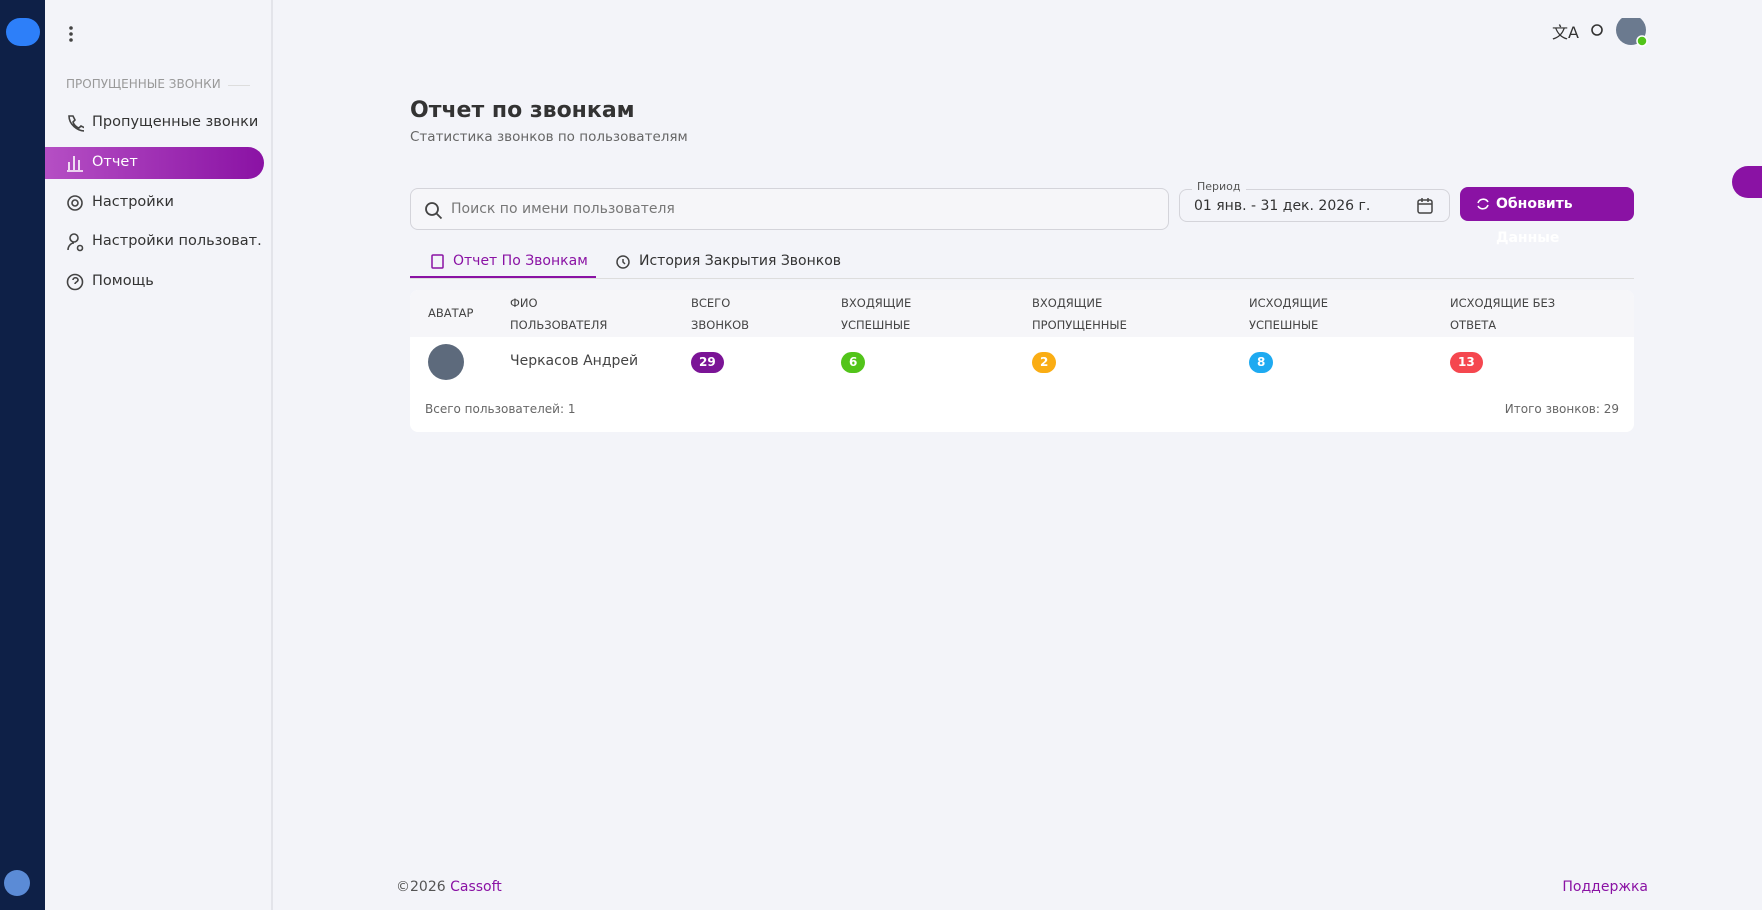 The width and height of the screenshot is (1762, 910). I want to click on top-icons: 文A, so click(1600, 33).